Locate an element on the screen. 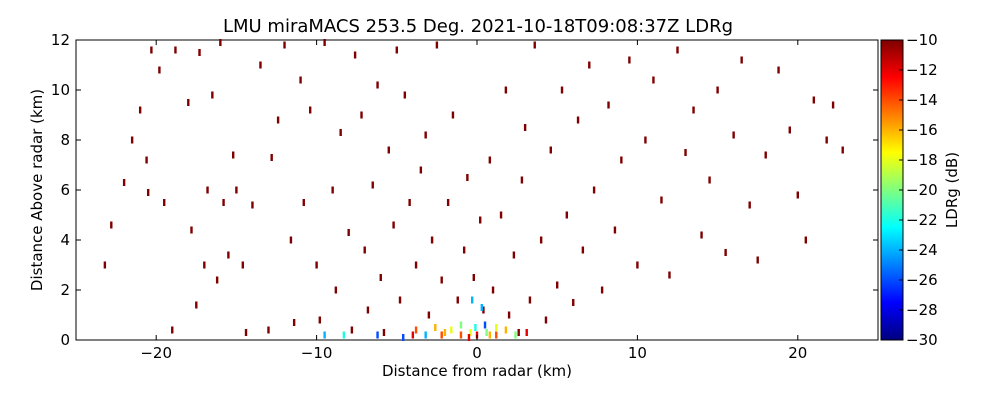  x-tick-label: 0 is located at coordinates (477, 353).